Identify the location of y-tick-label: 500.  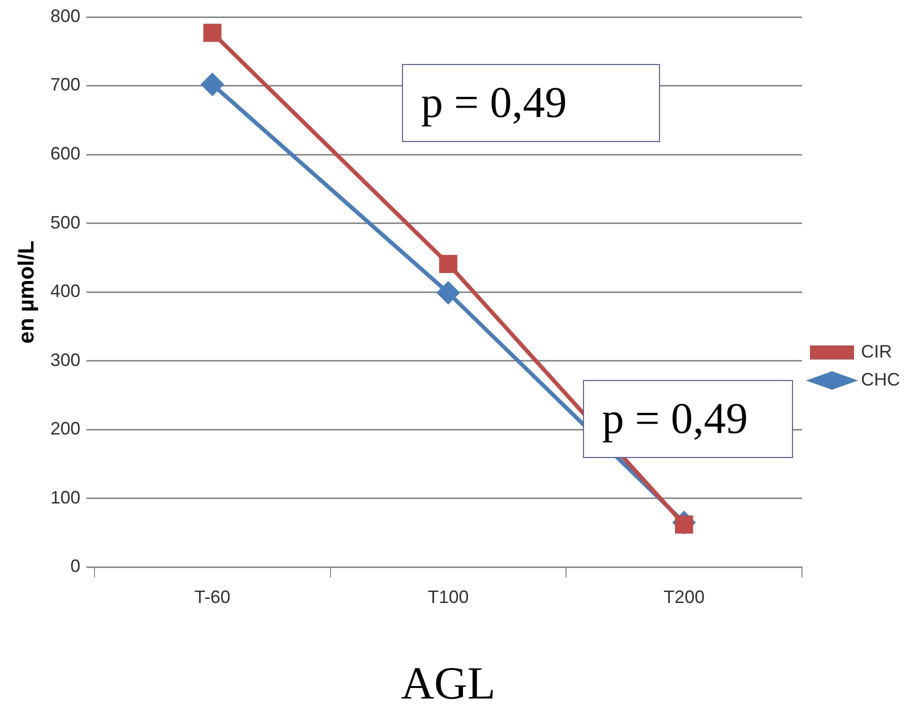
(65, 222).